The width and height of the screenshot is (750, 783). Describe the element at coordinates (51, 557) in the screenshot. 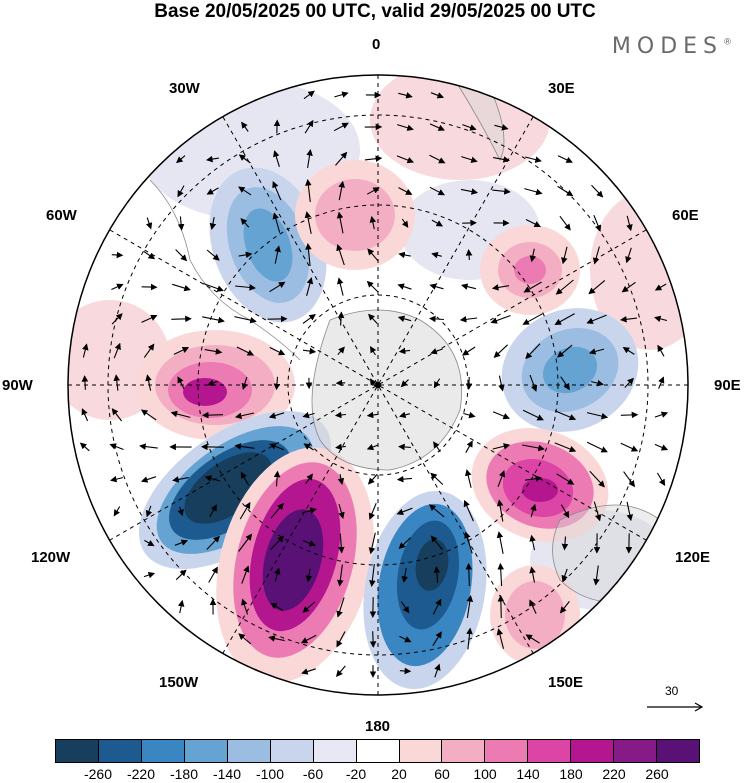

I see `lon-label-120w: 120W` at that location.